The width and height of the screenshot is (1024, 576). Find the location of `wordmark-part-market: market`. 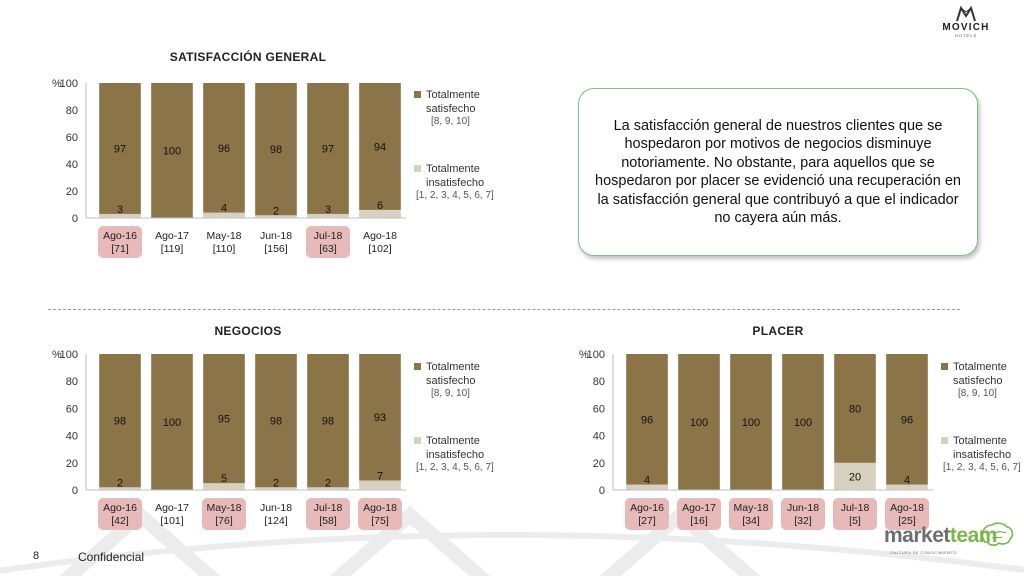

wordmark-part-market: market is located at coordinates (917, 535).